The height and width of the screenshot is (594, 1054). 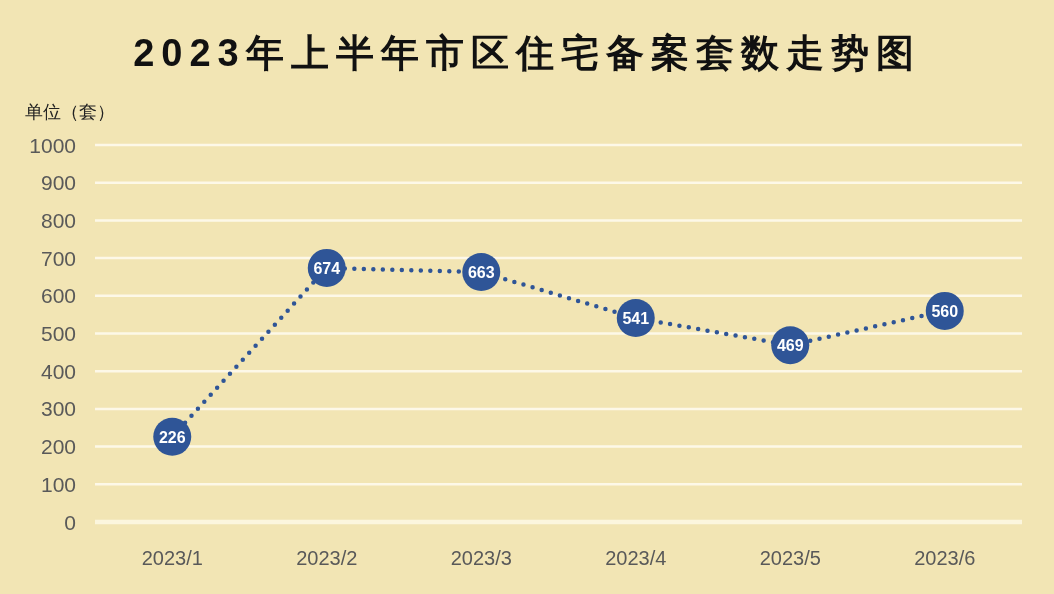 I want to click on y-tick-label: 1000, so click(x=52, y=145).